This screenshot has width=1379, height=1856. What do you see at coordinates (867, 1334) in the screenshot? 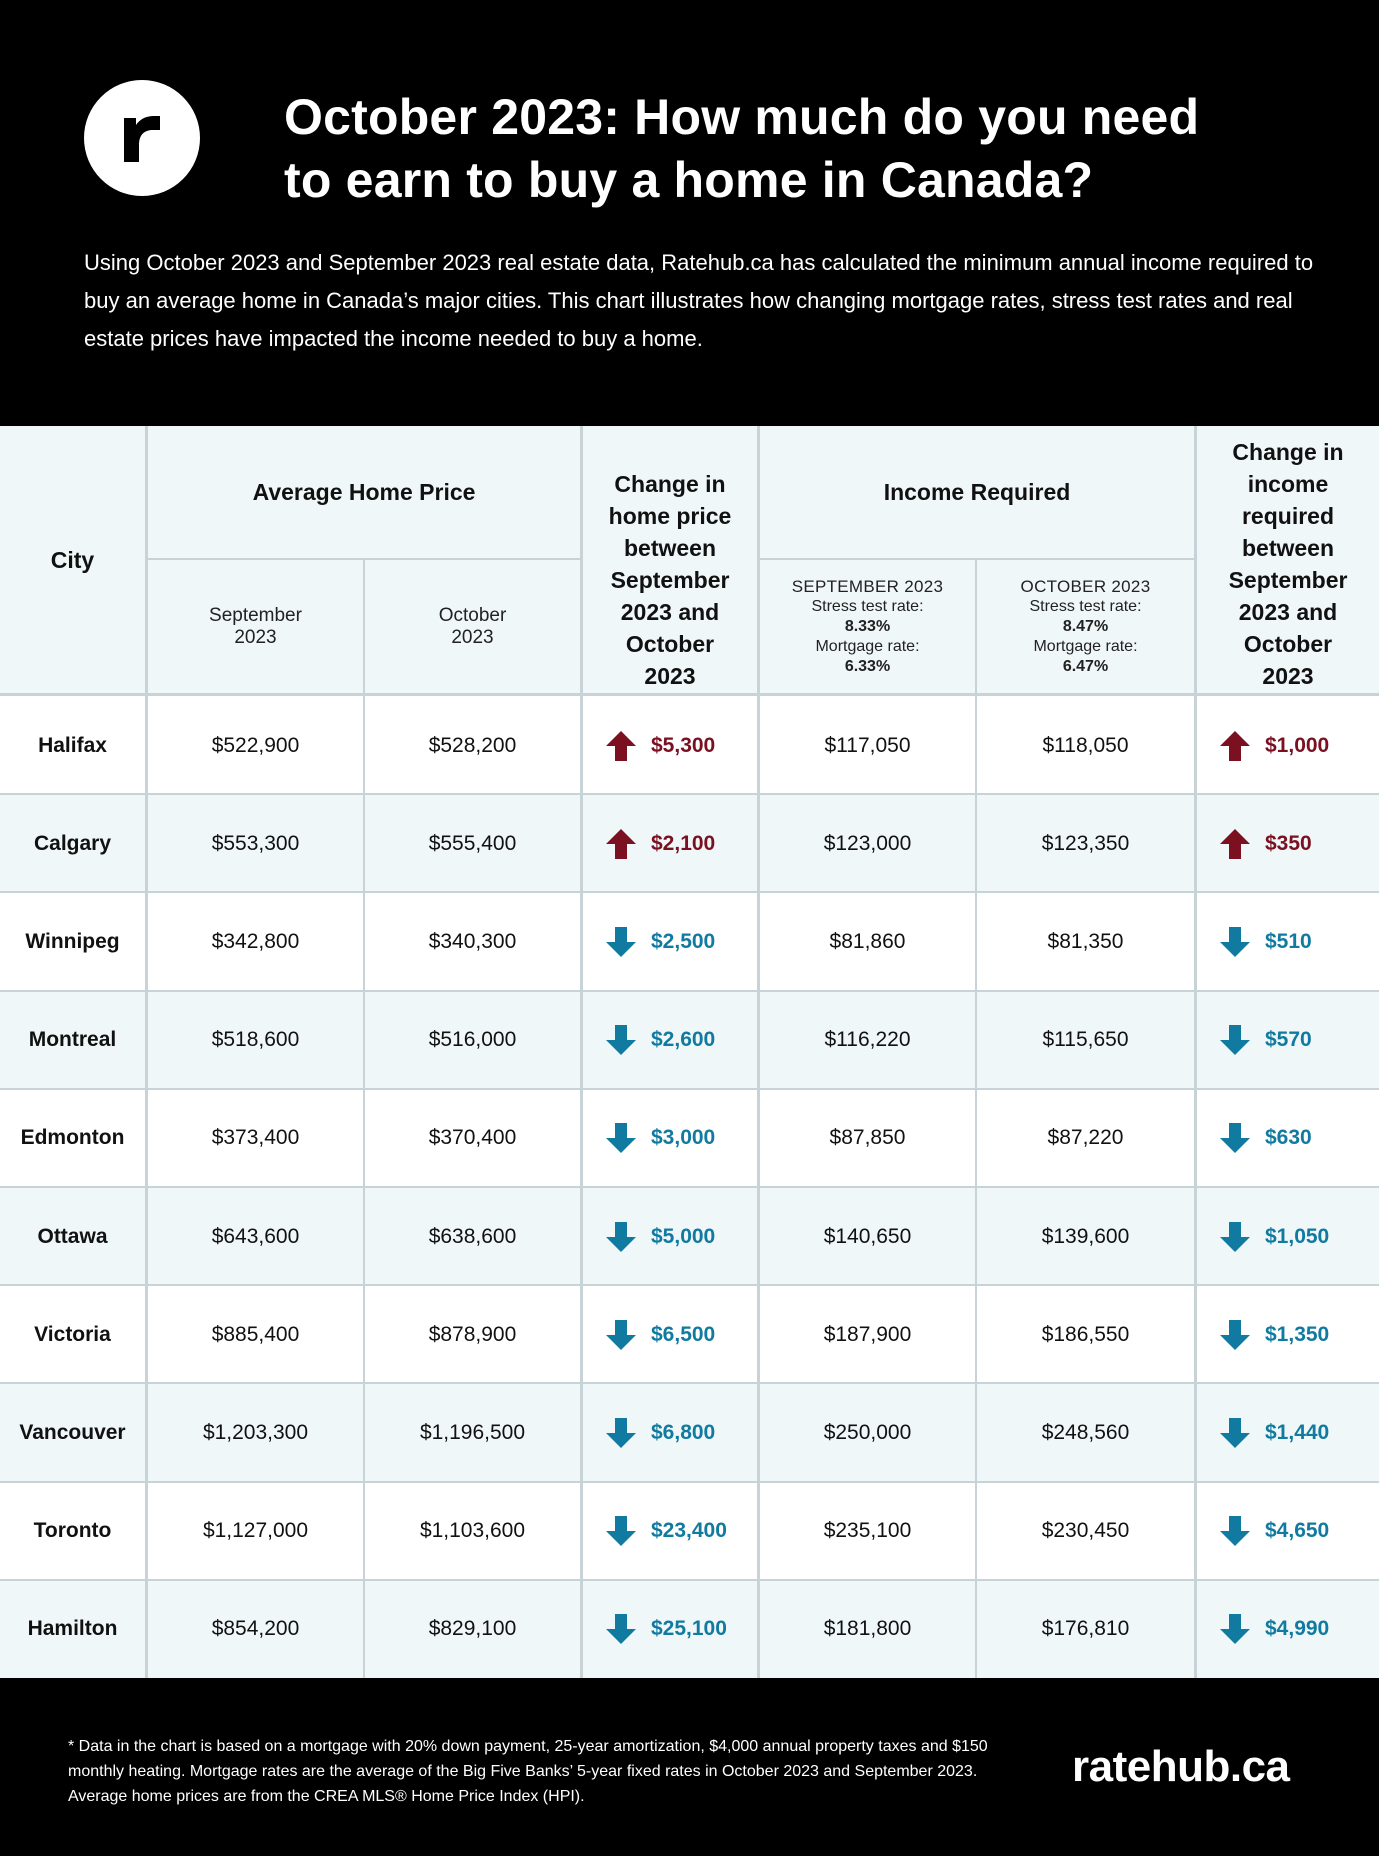
I see `income-sep-cell: $187,900` at bounding box center [867, 1334].